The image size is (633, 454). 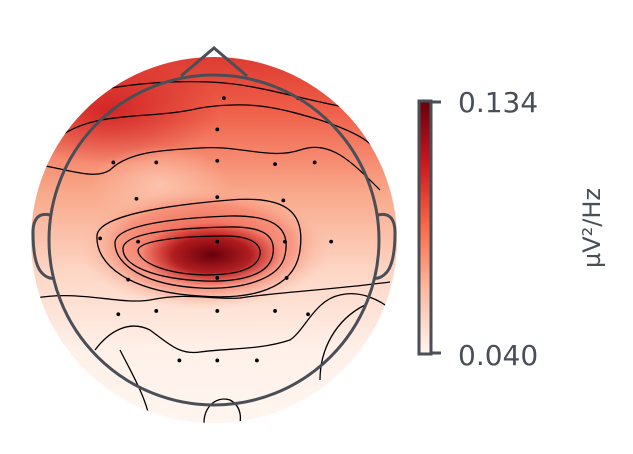 I want to click on colorbar-unit-label: µV²/Hz, so click(x=592, y=228).